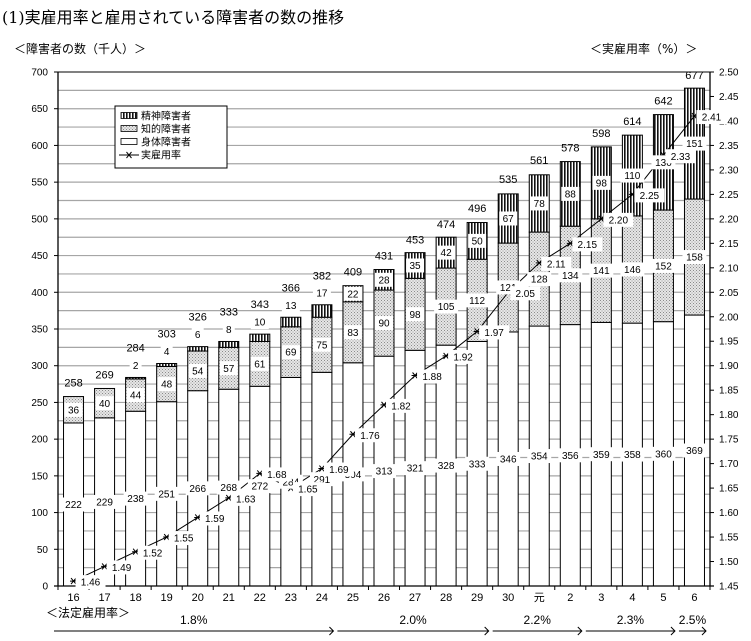  What do you see at coordinates (167, 598) in the screenshot?
I see `x-tick-label: 19` at bounding box center [167, 598].